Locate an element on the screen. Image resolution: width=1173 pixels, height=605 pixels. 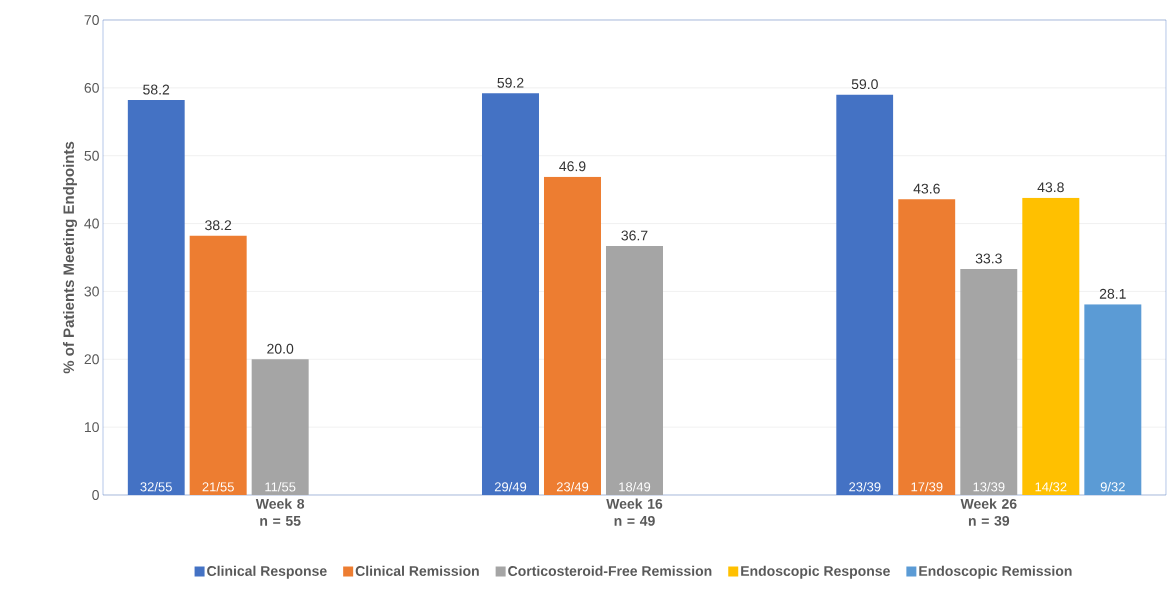
data-label: 59.2 is located at coordinates (510, 82).